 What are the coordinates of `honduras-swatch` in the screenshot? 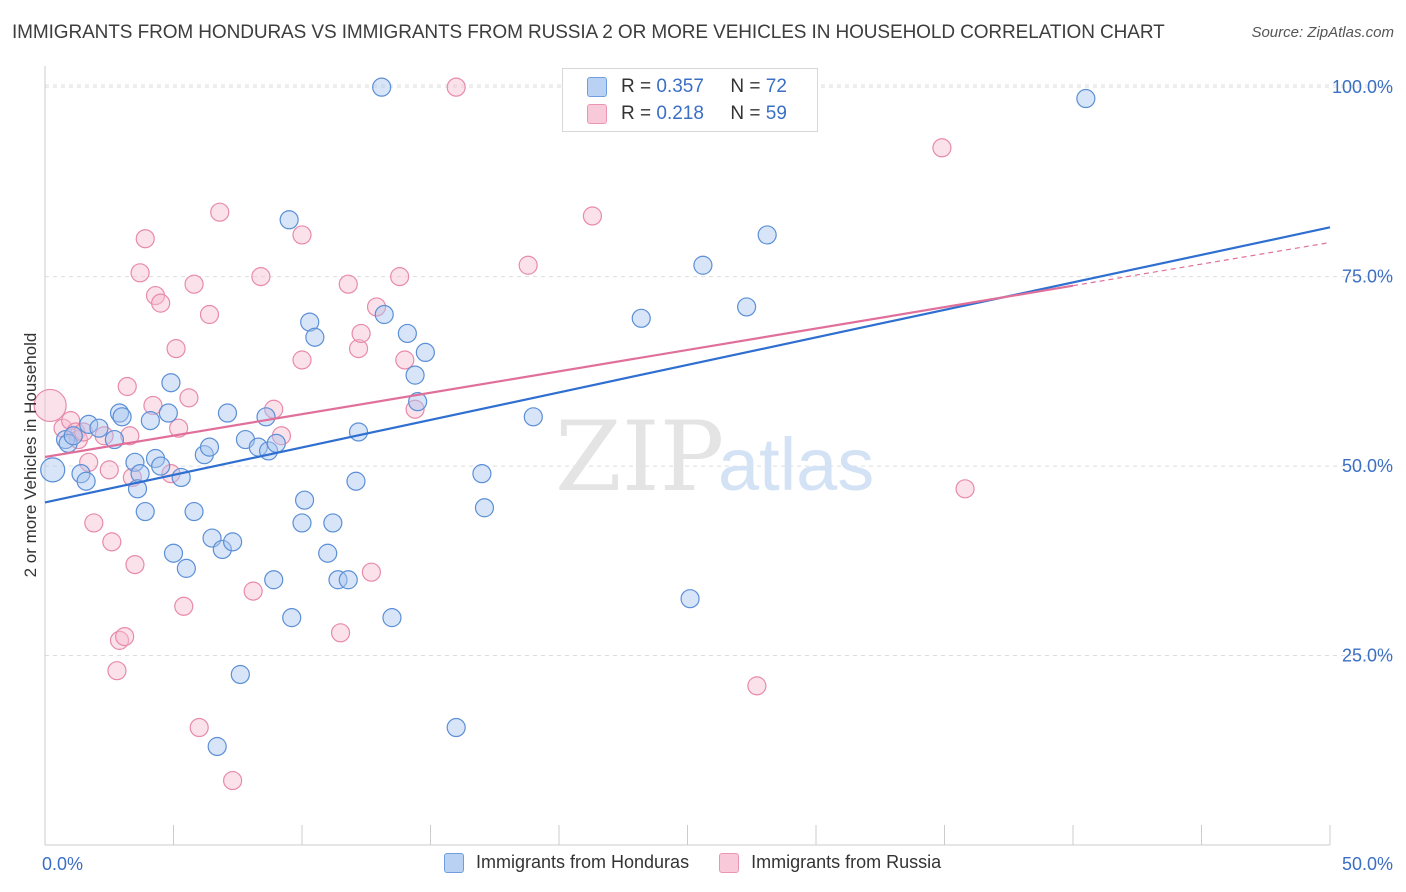 It's located at (597, 87).